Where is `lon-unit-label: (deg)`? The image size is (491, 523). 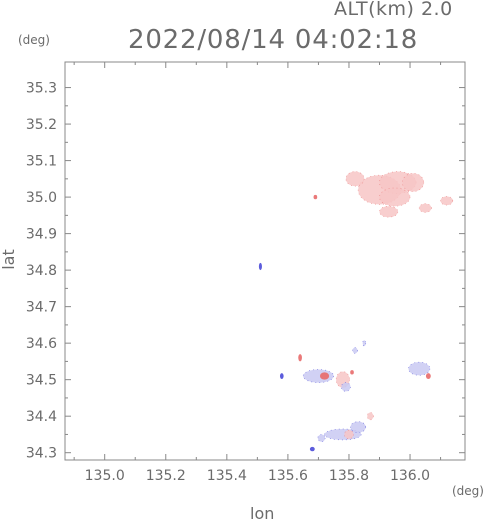
lon-unit-label: (deg) is located at coordinates (468, 491).